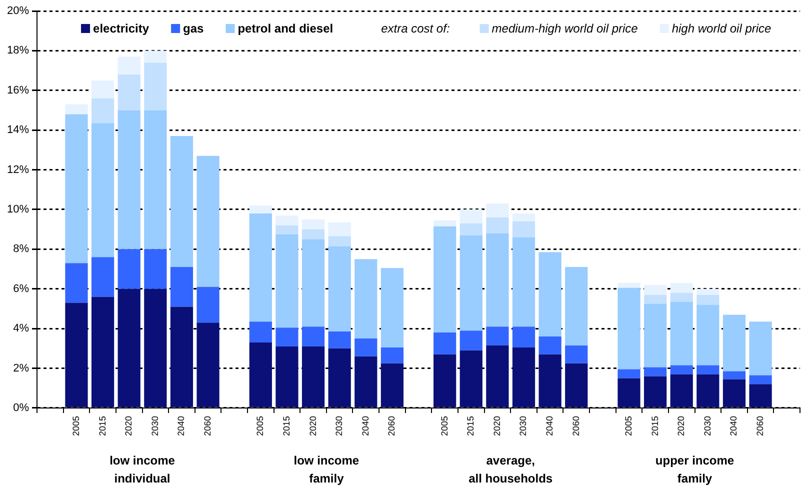  I want to click on y-tick-label: 8%, so click(21, 249).